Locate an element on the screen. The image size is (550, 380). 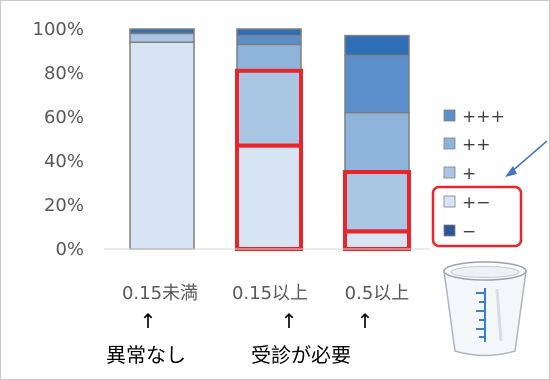
legend-label: + is located at coordinates (469, 174).